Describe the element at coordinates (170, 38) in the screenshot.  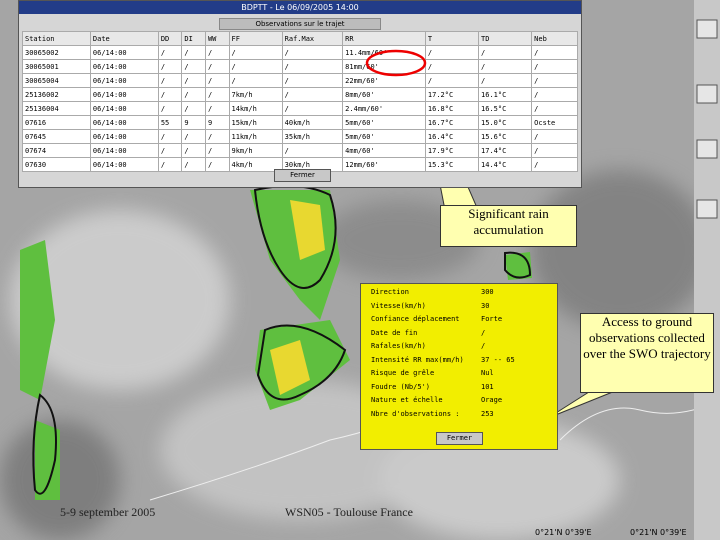
I see `header-cell: DD` at that location.